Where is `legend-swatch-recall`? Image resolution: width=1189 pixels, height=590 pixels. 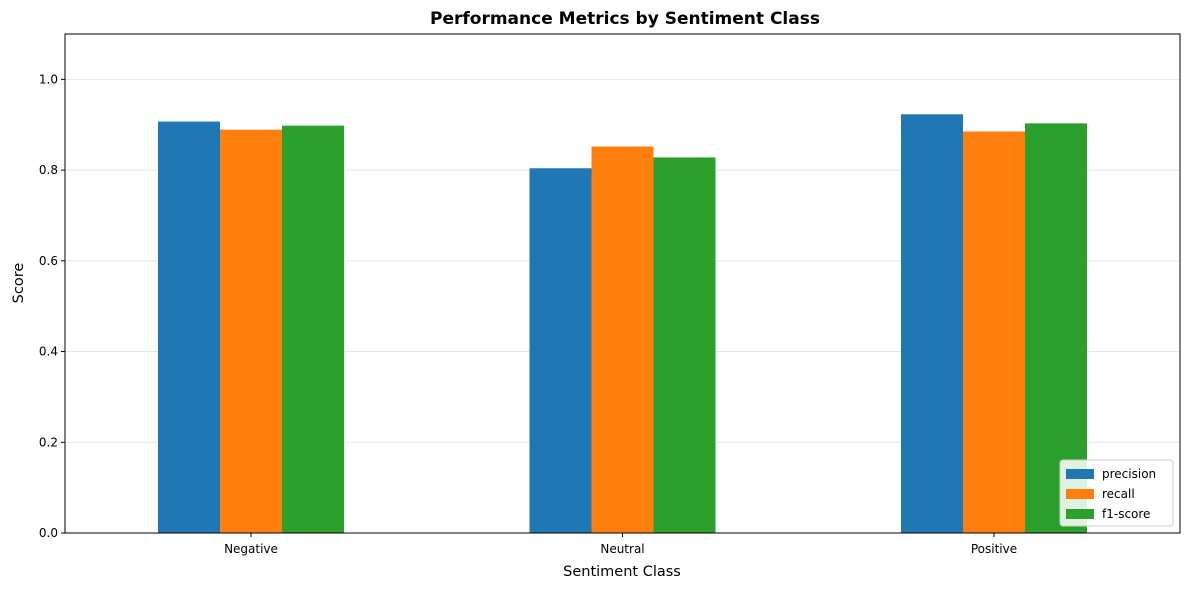
legend-swatch-recall is located at coordinates (1080, 494).